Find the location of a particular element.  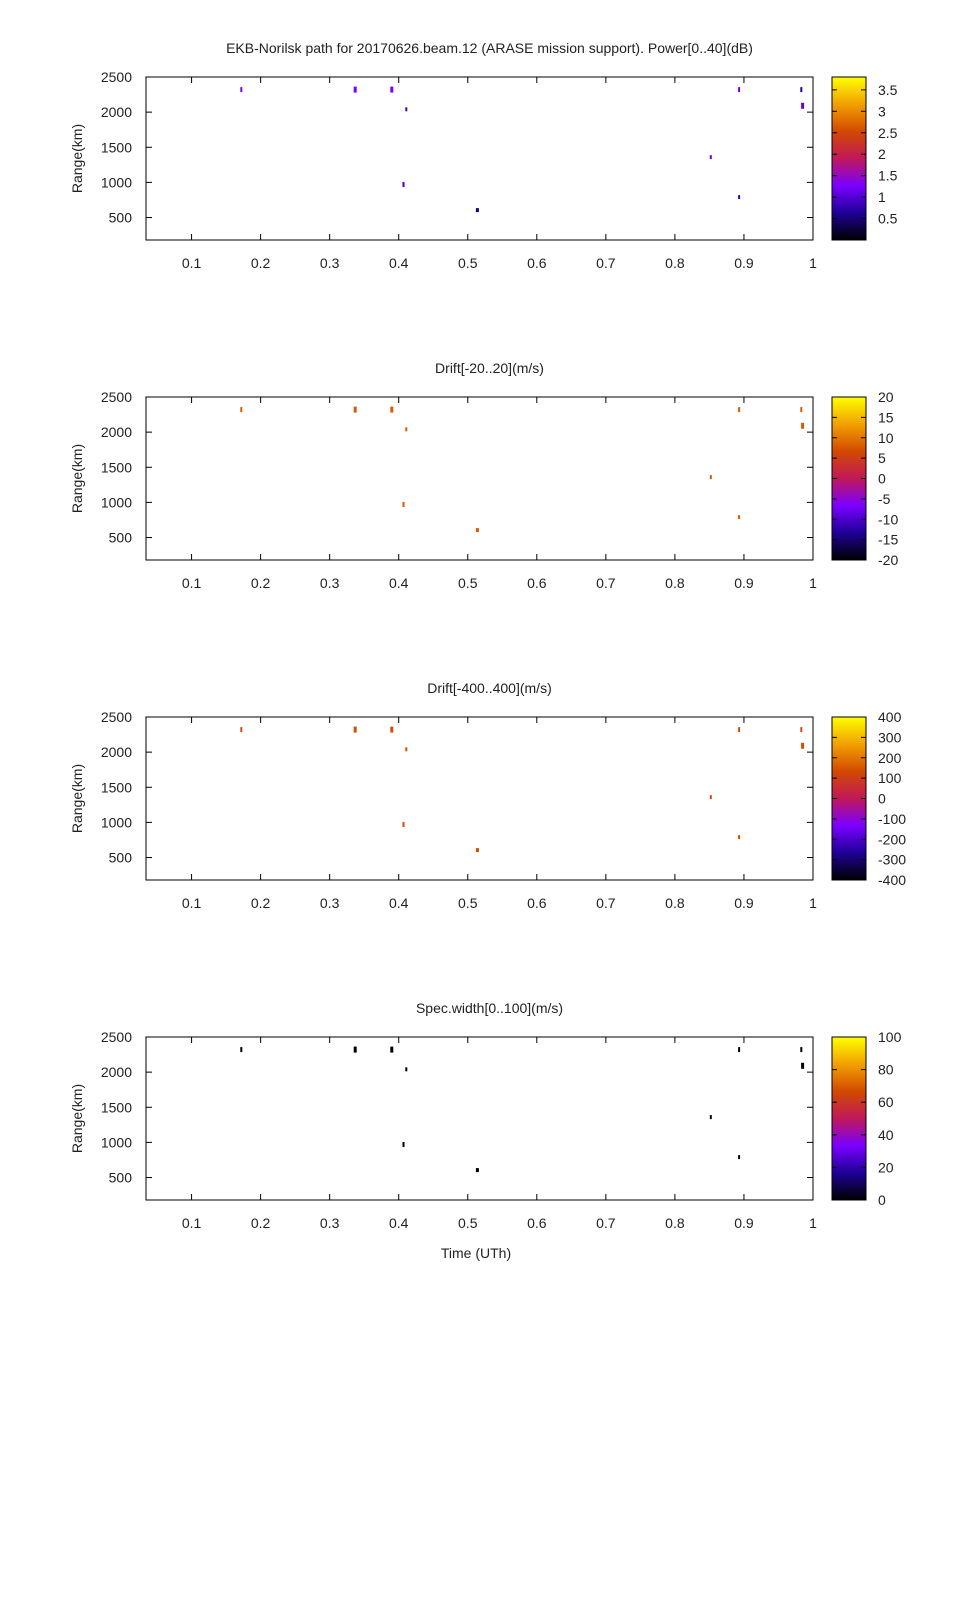

colorbar-tick-label: 300 is located at coordinates (890, 737).